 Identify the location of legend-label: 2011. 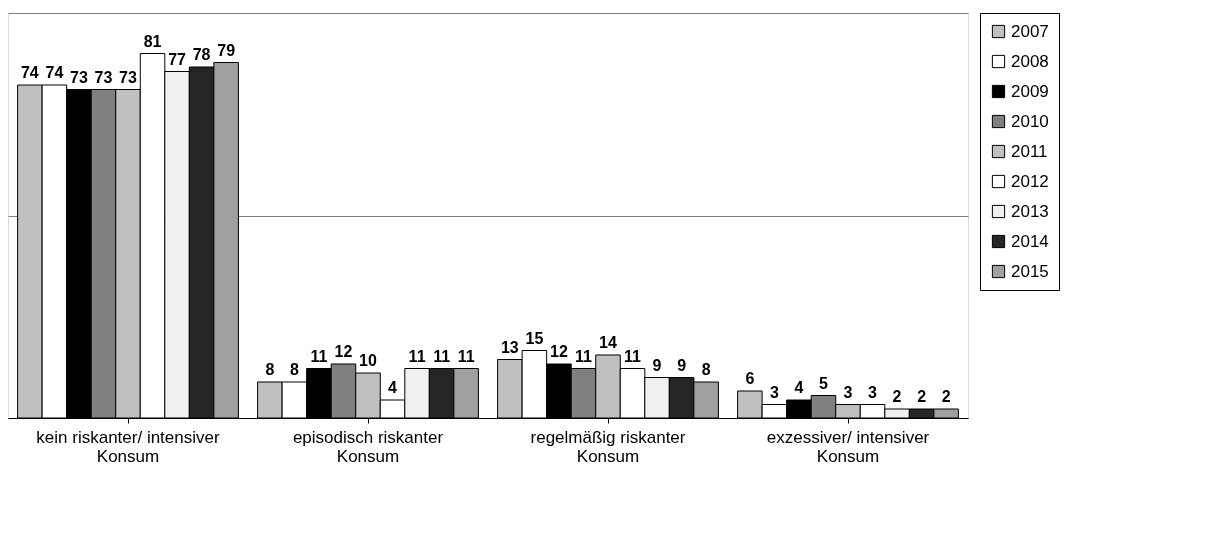
(1029, 151).